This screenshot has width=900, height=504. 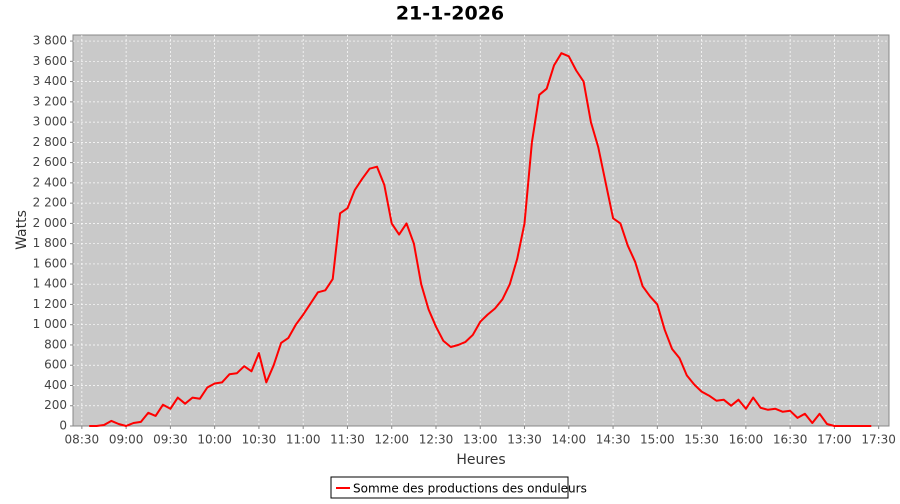 I want to click on y-tick-label: 3 400, so click(x=50, y=81).